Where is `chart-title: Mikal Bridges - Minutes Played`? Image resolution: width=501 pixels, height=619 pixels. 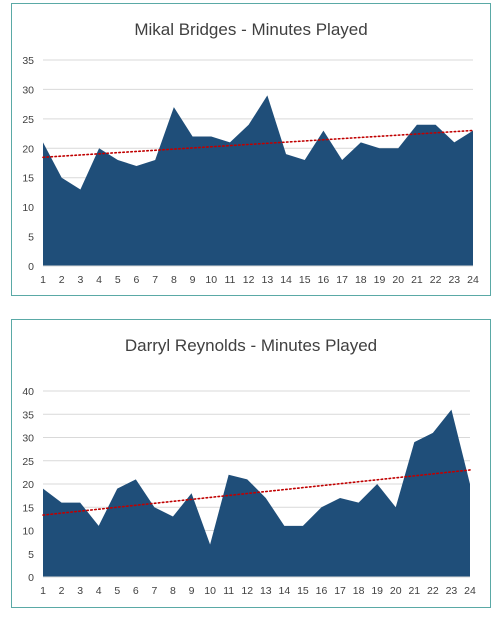
chart-title: Mikal Bridges - Minutes Played is located at coordinates (251, 29).